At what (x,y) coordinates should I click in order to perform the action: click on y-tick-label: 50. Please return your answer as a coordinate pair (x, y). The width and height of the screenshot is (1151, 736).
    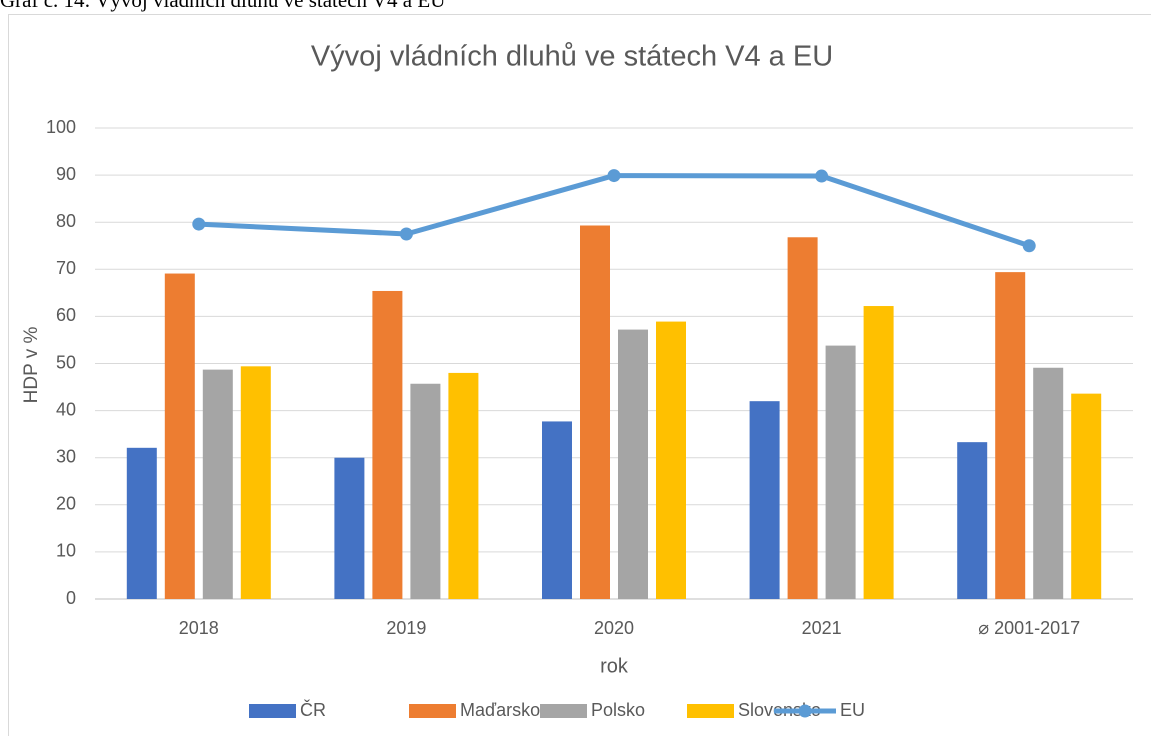
    Looking at the image, I should click on (66, 362).